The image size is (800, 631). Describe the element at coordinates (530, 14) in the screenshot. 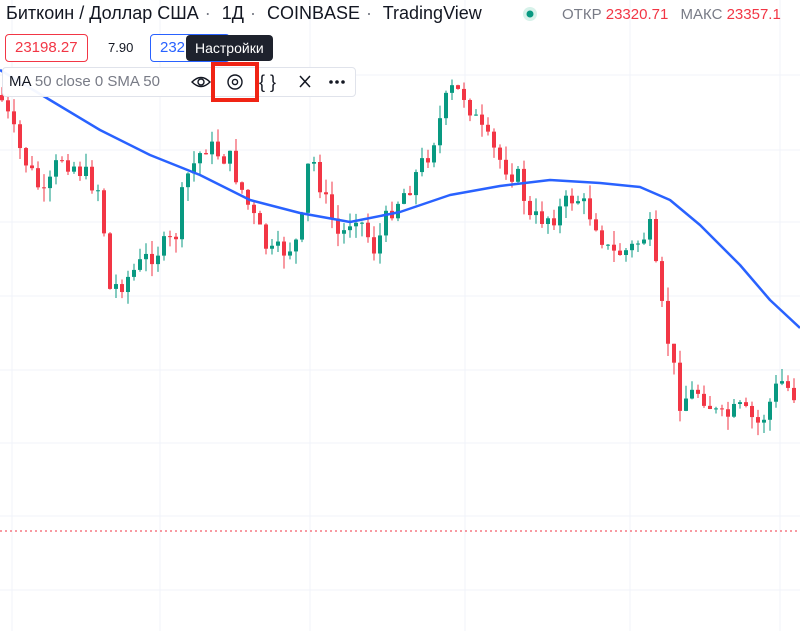

I see `market-status` at that location.